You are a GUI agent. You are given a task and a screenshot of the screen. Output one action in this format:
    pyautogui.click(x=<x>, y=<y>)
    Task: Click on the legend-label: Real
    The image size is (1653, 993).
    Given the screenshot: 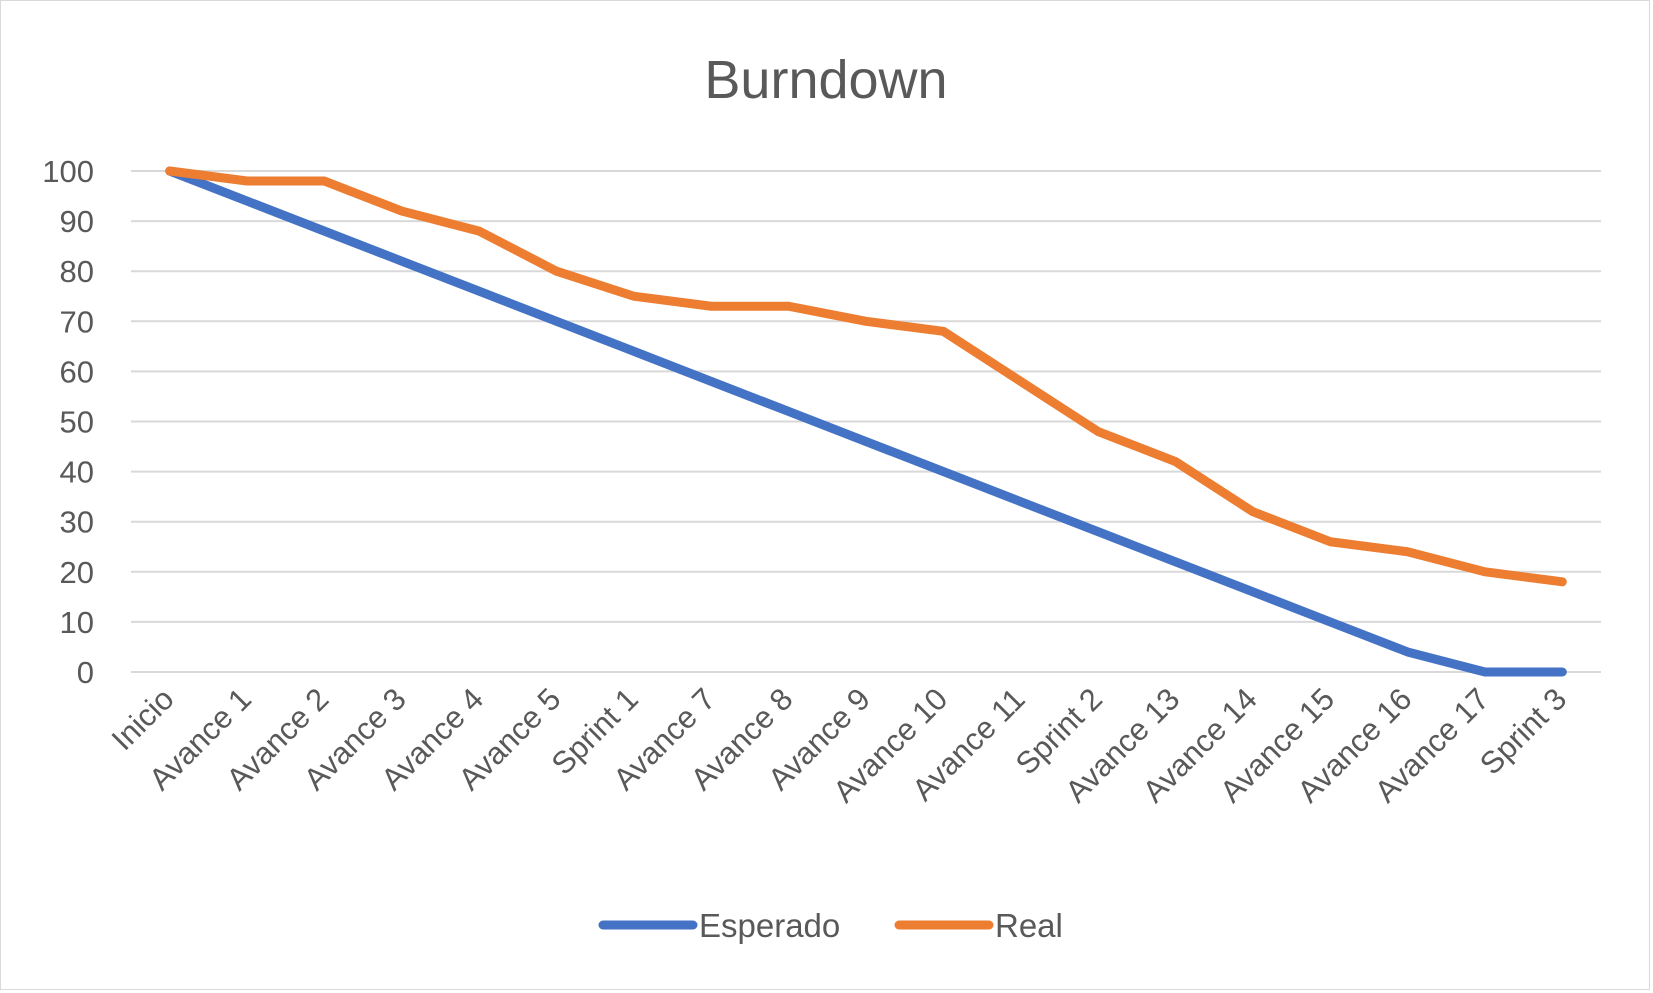 What is the action you would take?
    pyautogui.click(x=1029, y=925)
    